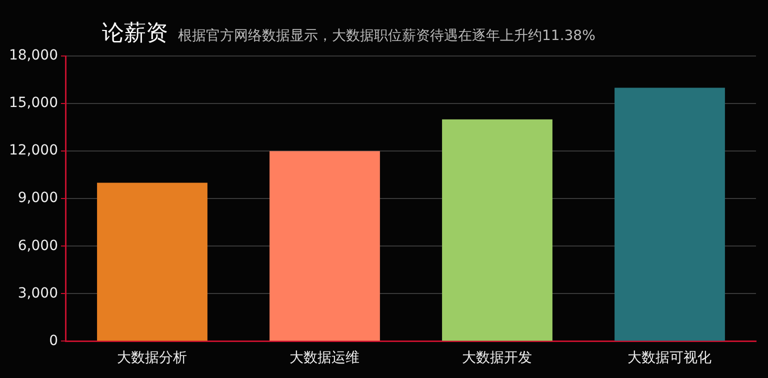 The width and height of the screenshot is (768, 378). I want to click on y-tick-label: 6,000, so click(38, 246).